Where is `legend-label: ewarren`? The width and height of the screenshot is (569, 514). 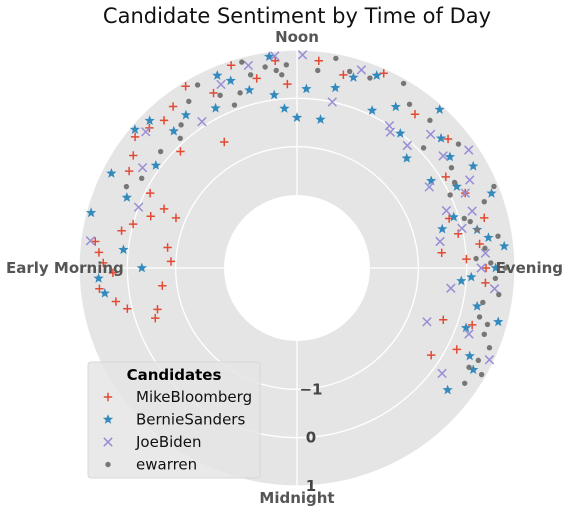
legend-label: ewarren is located at coordinates (166, 465).